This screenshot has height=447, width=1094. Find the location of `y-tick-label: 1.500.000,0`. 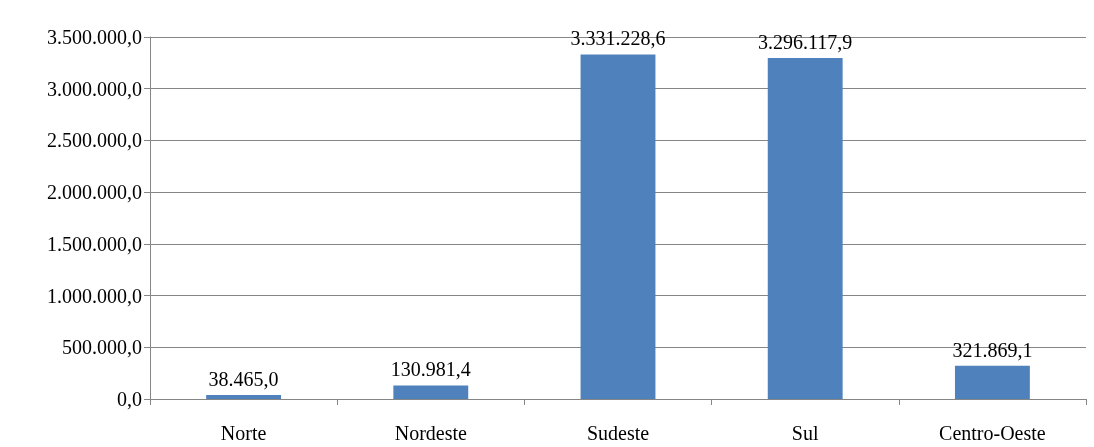

y-tick-label: 1.500.000,0 is located at coordinates (94, 243).